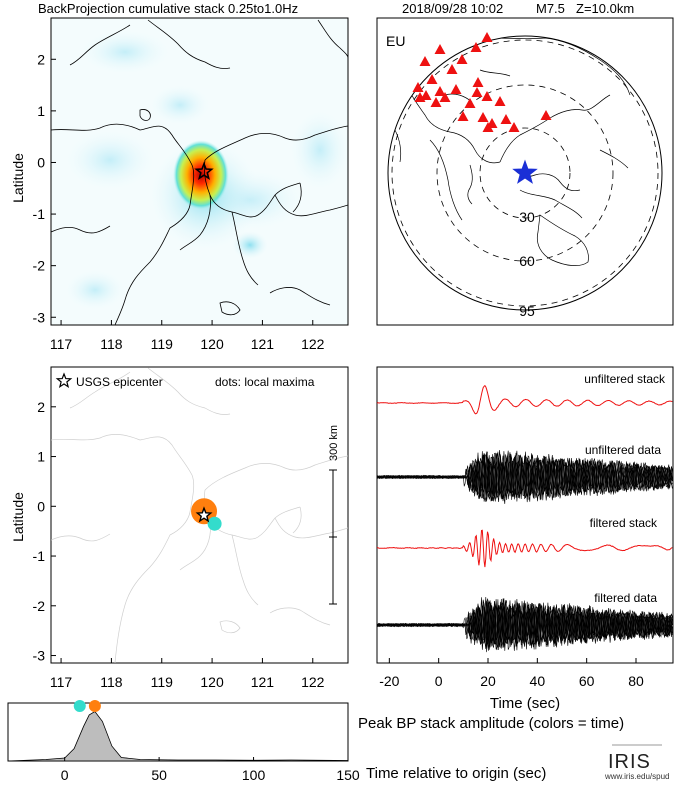 Image resolution: width=682 pixels, height=785 pixels. I want to click on bp-map-xtick-label-3: 120, so click(212, 344).